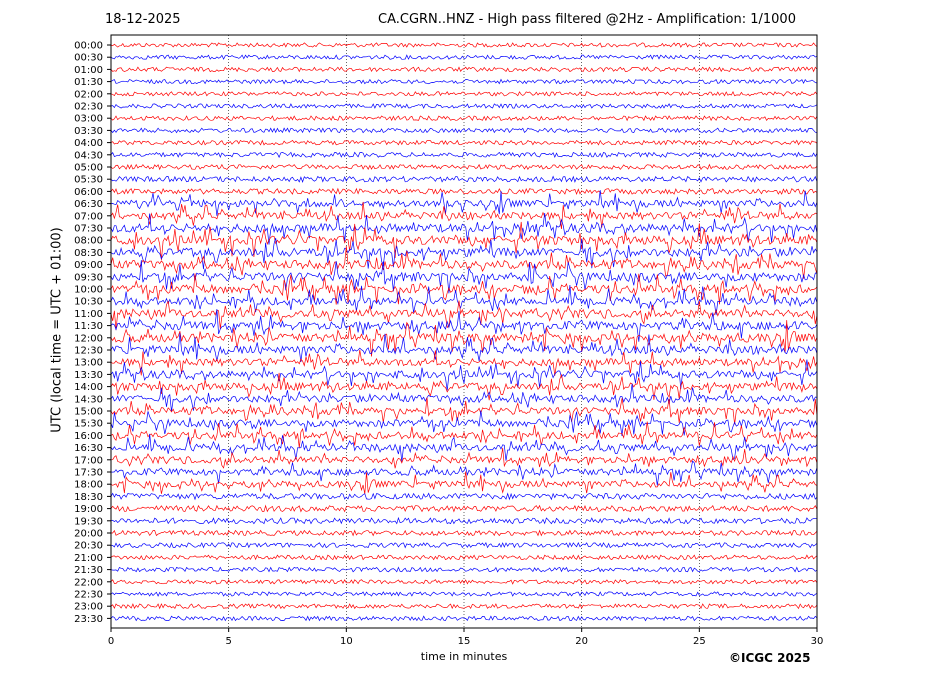 Image resolution: width=927 pixels, height=696 pixels. I want to click on y-tick-label: 03:00, so click(88, 119).